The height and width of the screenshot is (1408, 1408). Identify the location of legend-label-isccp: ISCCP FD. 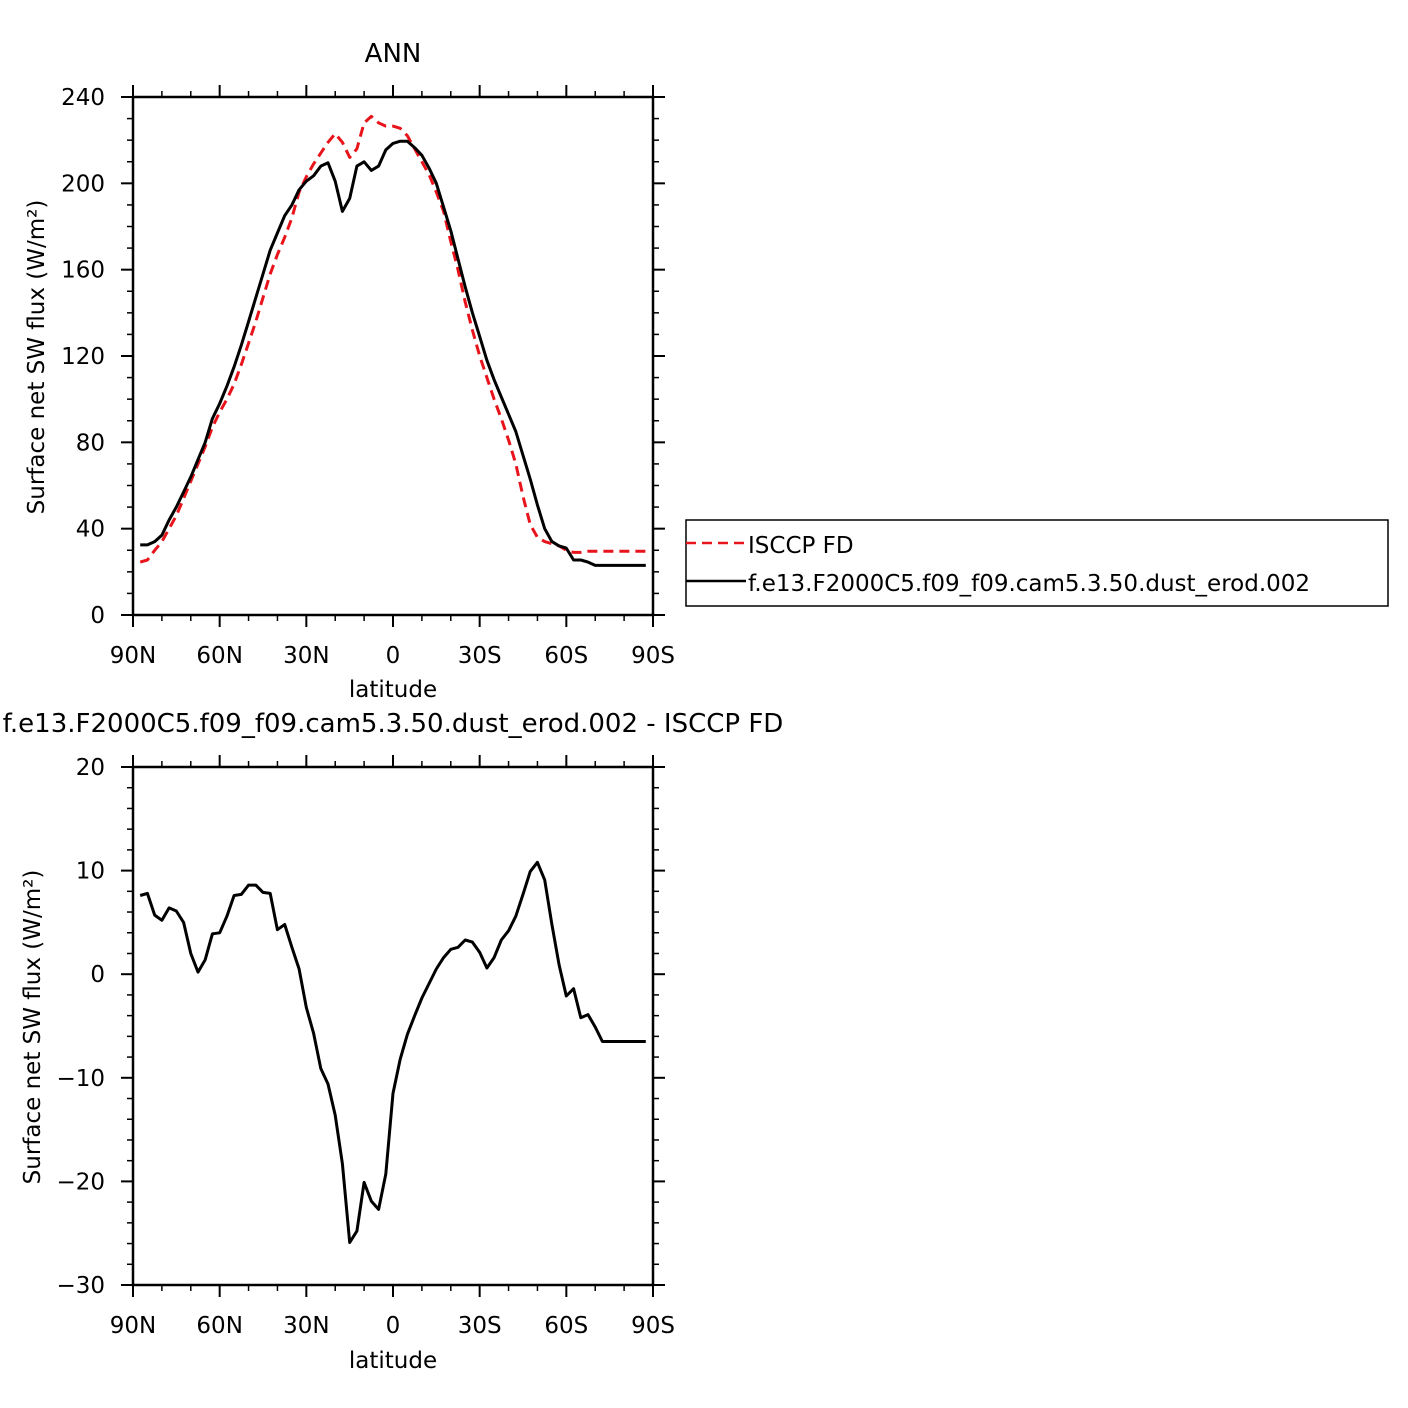
(801, 546).